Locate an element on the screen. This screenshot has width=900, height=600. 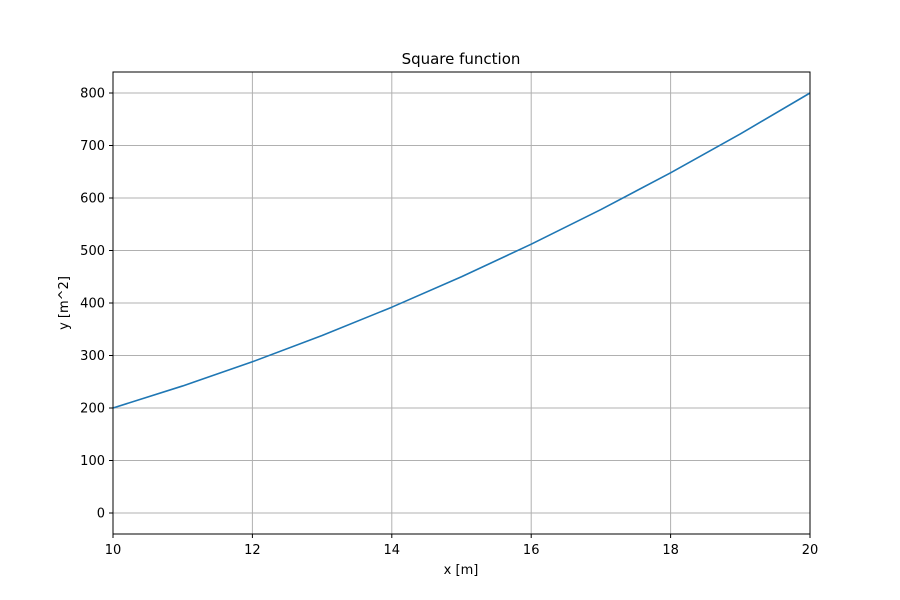
x-tick-label: 12 is located at coordinates (252, 550).